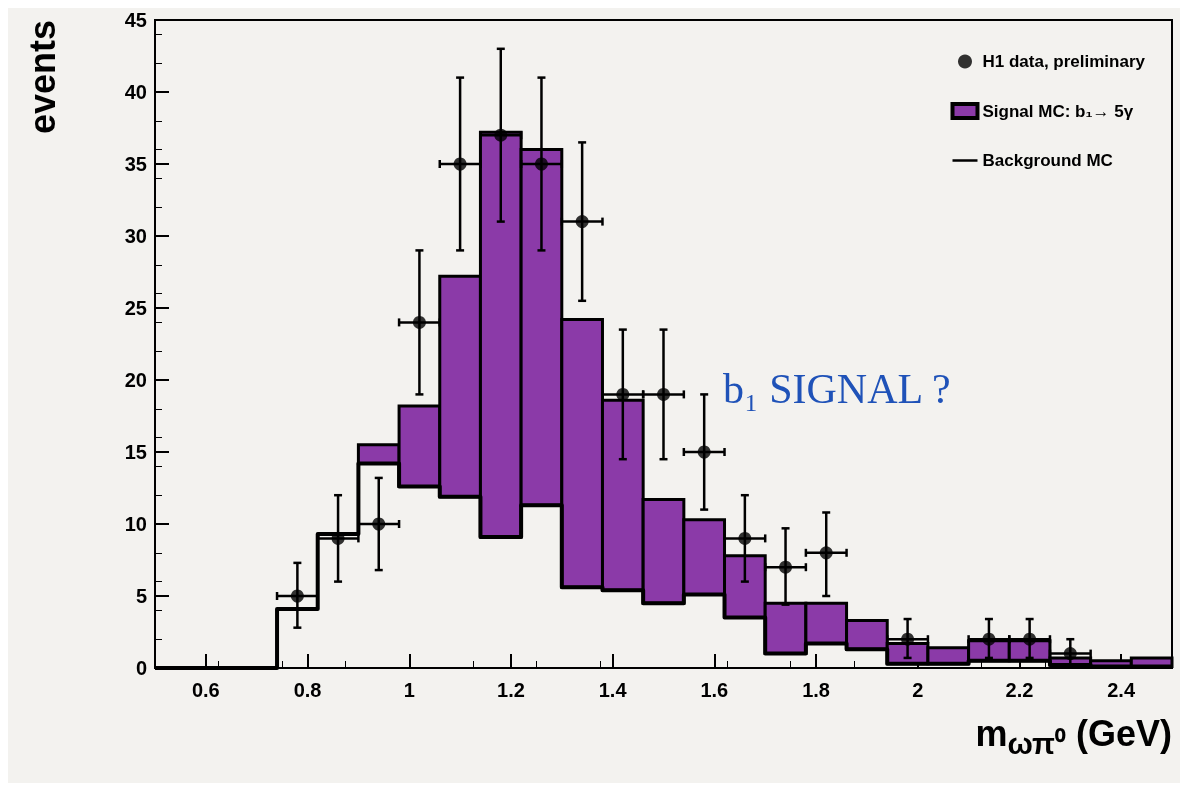 The height and width of the screenshot is (791, 1188). I want to click on legend-label: Signal MC: b₁→ 5γ, so click(1058, 111).